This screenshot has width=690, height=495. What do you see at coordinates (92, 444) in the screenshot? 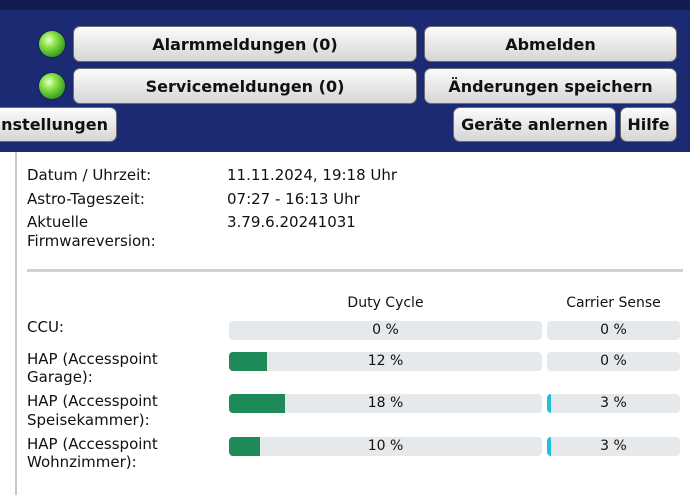
I see `row-wohnzimmer-name-line1: HAP (Accesspoint` at bounding box center [92, 444].